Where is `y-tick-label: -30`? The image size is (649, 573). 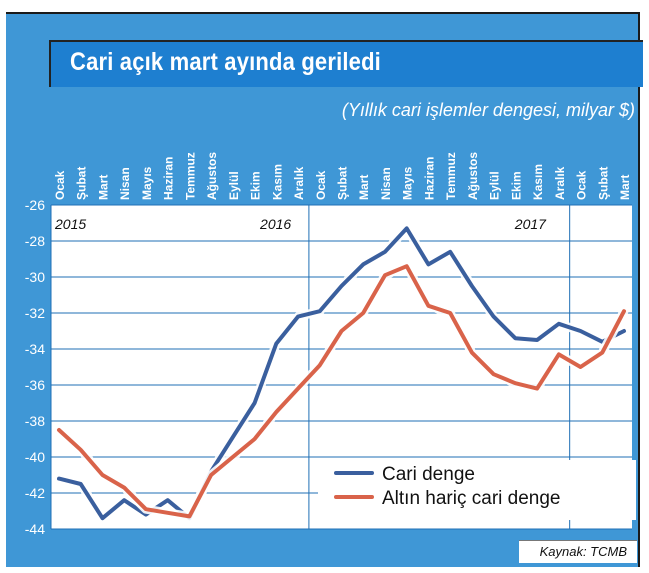 y-tick-label: -30 is located at coordinates (35, 277).